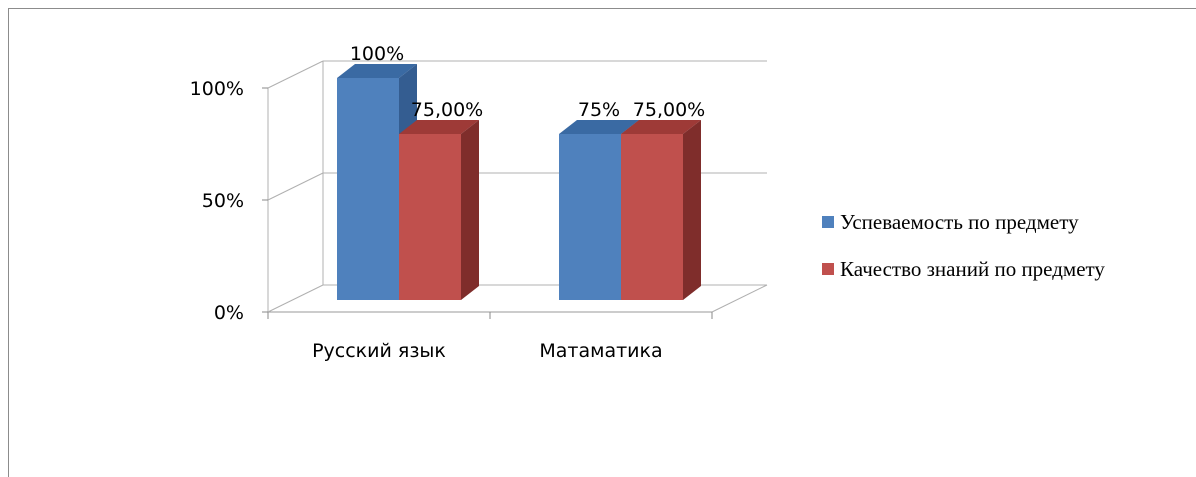  I want to click on chart-labels: 100% 75,00% 75% 75,00%, so click(527, 82).